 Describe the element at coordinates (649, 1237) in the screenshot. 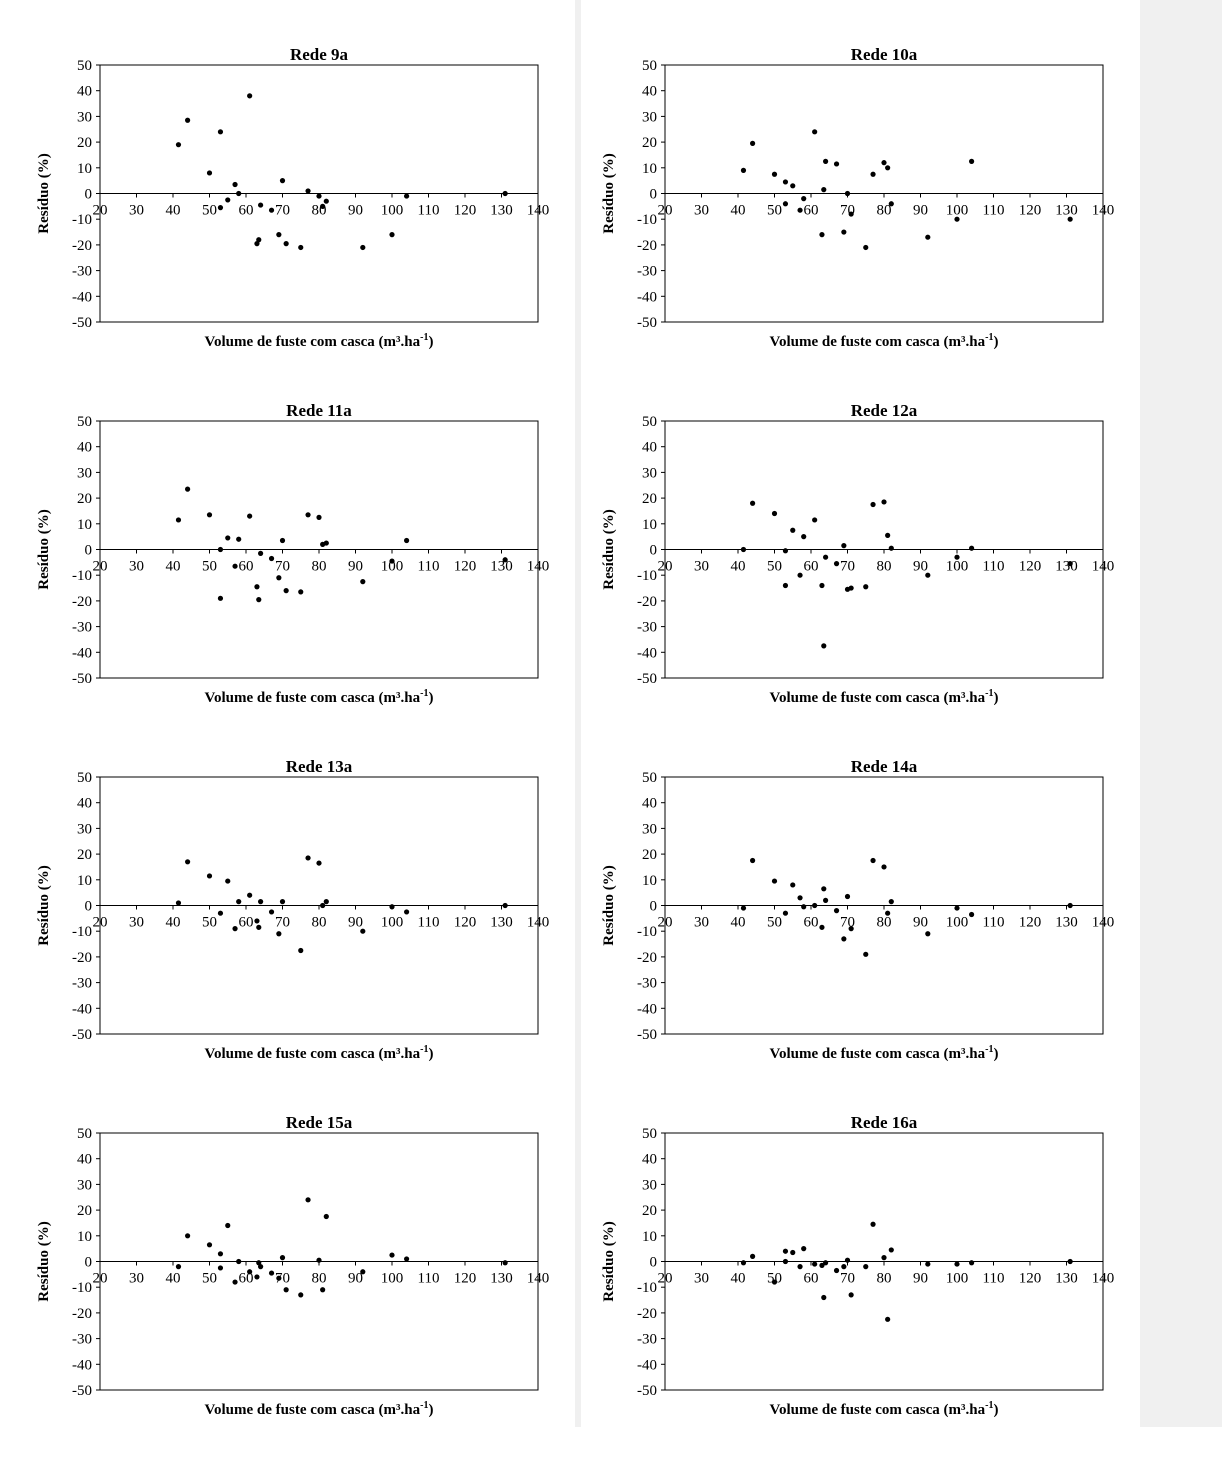

I see `y-tick-label: 10` at that location.